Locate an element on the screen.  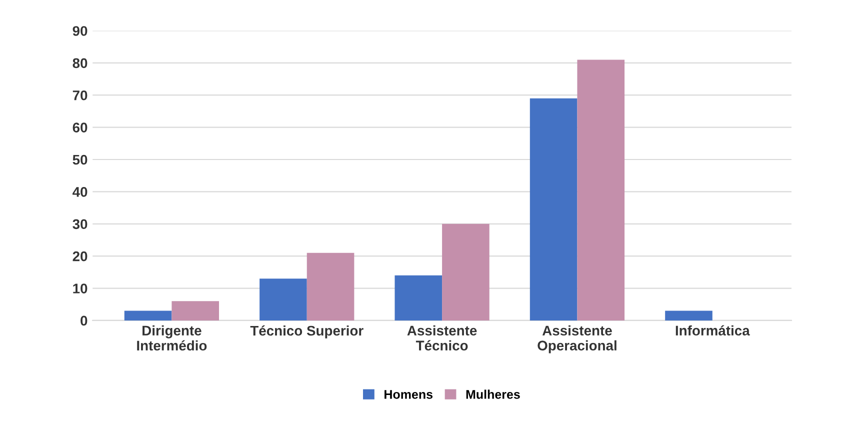
y-tick-label: 50 is located at coordinates (80, 159).